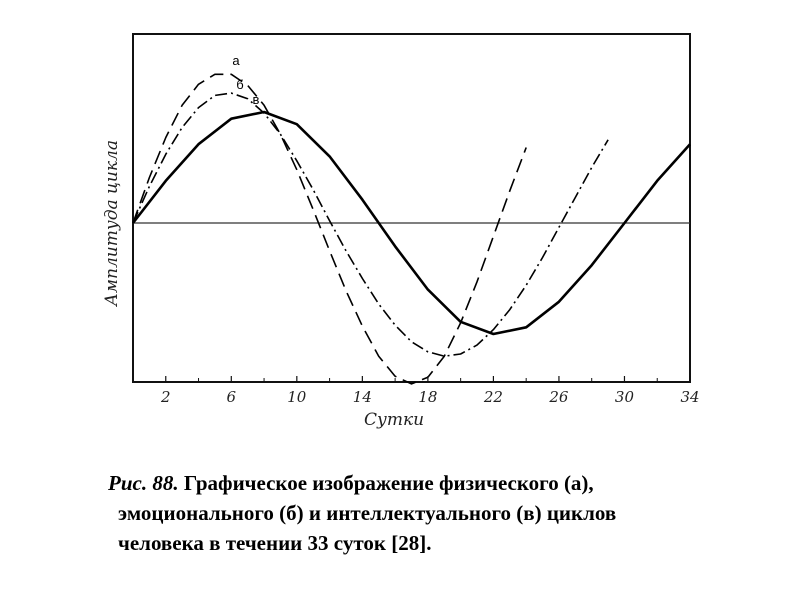 The width and height of the screenshot is (800, 600). What do you see at coordinates (245, 80) in the screenshot?
I see `curve-labels: абв` at bounding box center [245, 80].